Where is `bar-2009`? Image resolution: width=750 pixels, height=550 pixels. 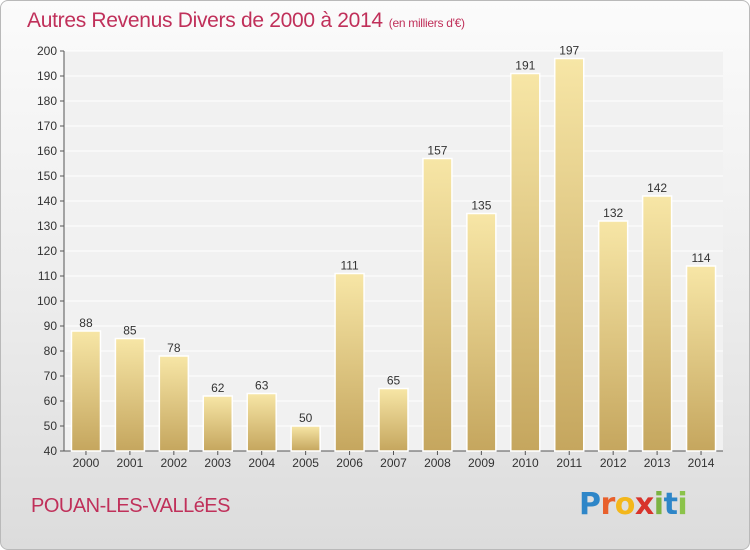 bar-2009 is located at coordinates (481, 332).